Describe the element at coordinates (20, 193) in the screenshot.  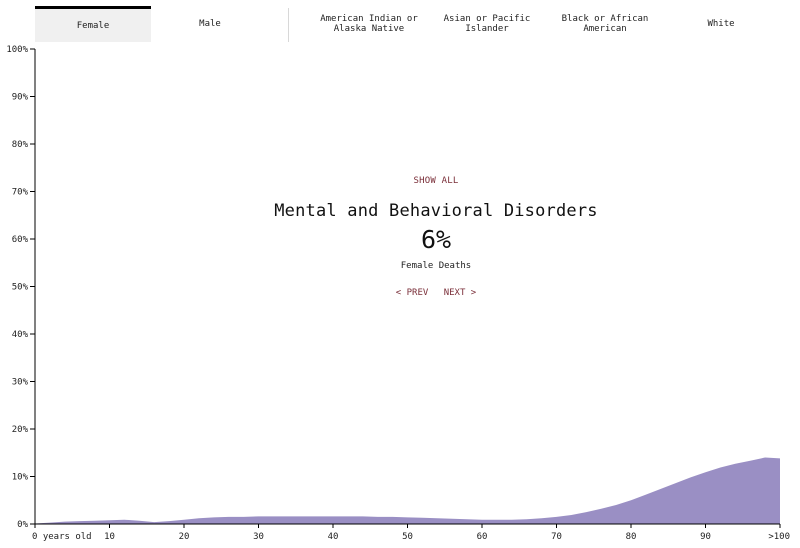
I see `y-tick-label: 70%` at that location.